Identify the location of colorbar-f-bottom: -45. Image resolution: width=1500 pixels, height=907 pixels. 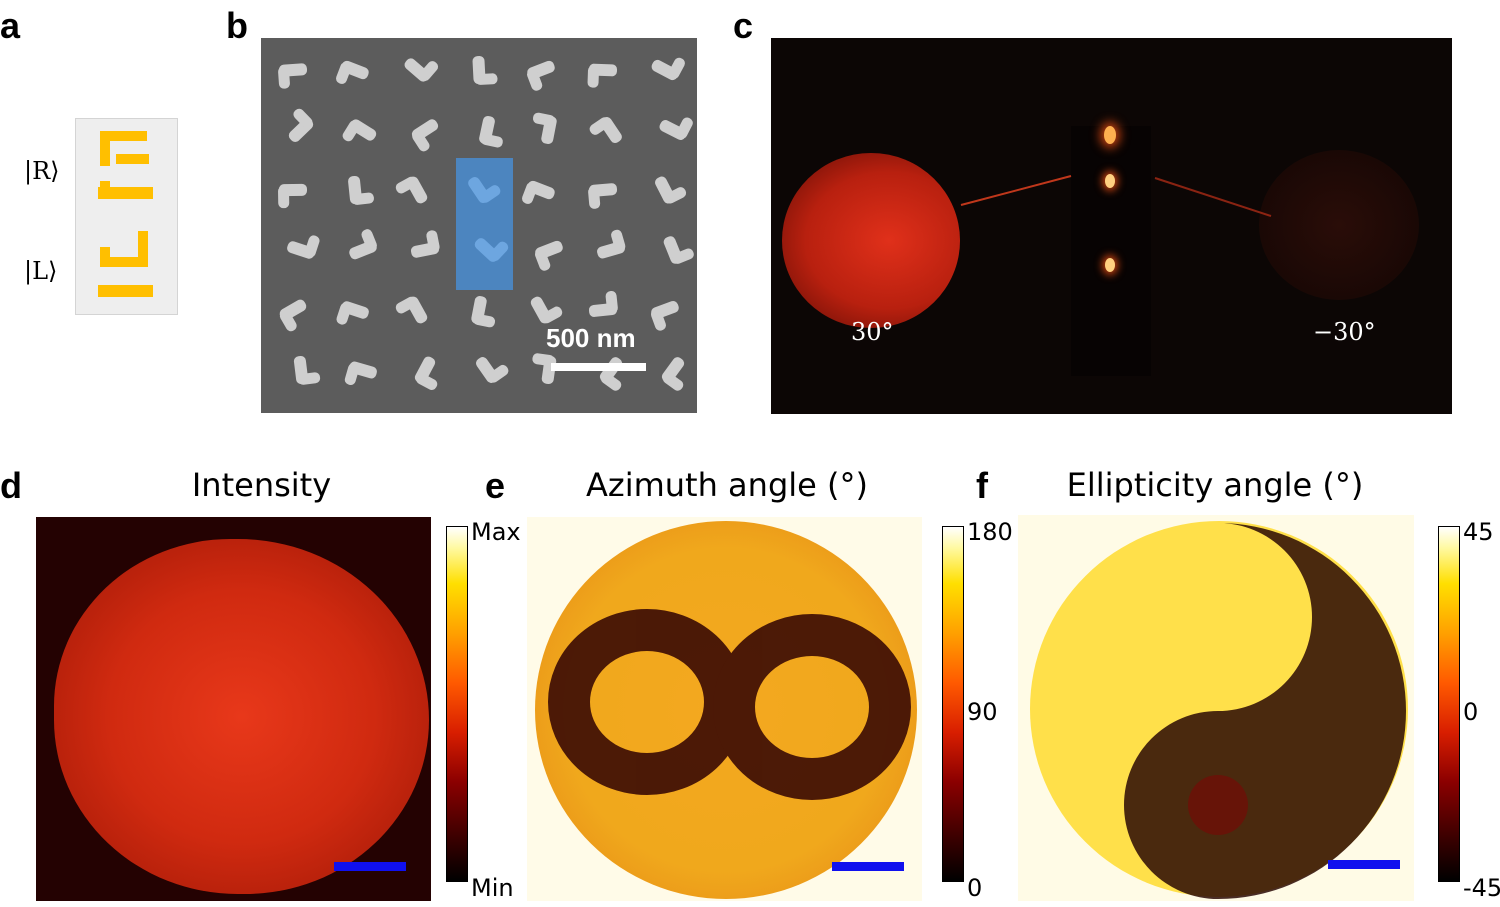
(1481, 888).